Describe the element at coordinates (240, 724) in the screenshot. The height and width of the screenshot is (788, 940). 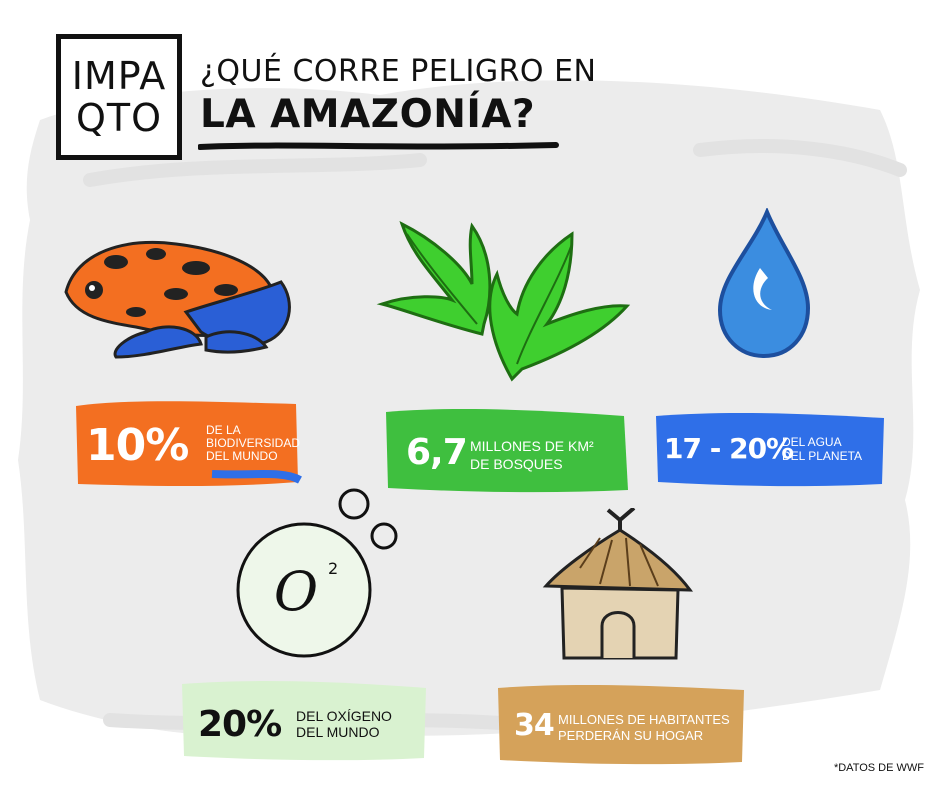
I see `oxygen-value: 20%` at that location.